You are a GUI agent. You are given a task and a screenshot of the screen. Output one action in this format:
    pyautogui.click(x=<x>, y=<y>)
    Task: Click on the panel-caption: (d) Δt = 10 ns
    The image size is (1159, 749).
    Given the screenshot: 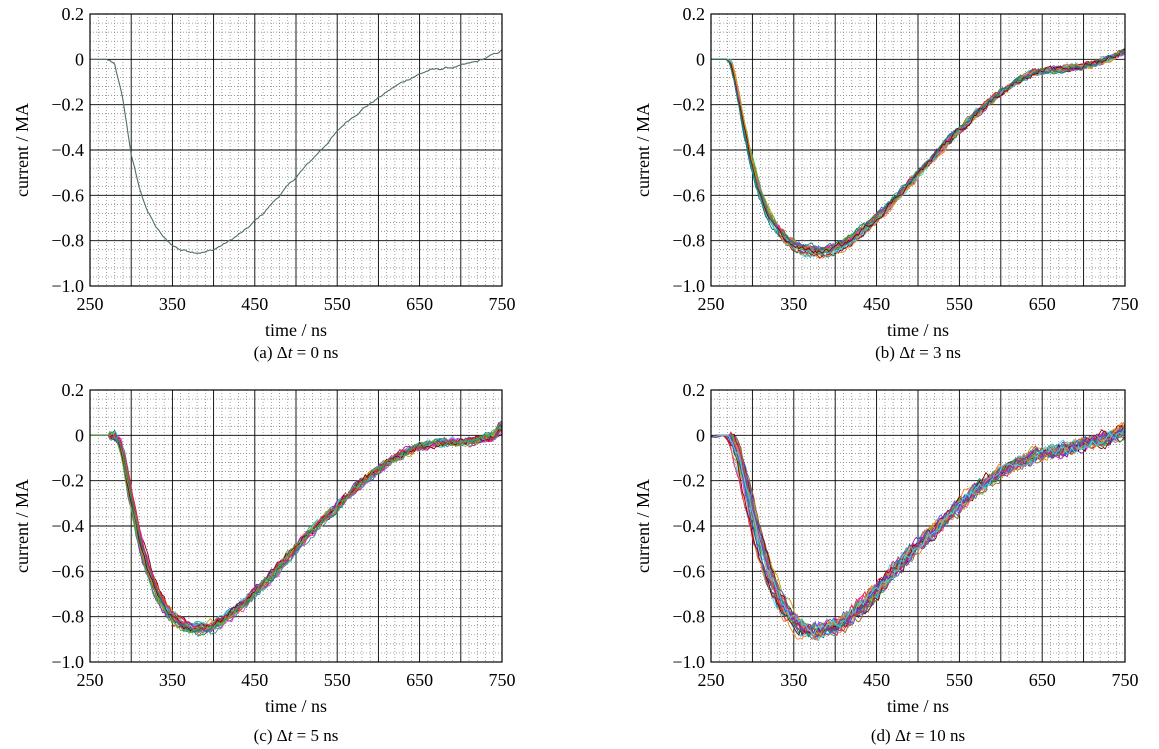 What is the action you would take?
    pyautogui.click(x=918, y=735)
    